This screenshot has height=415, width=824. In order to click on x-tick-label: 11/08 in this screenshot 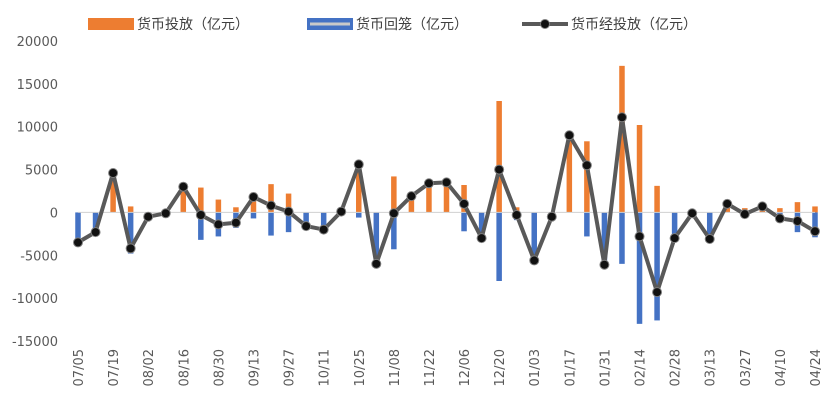, I will do `click(395, 367)`.